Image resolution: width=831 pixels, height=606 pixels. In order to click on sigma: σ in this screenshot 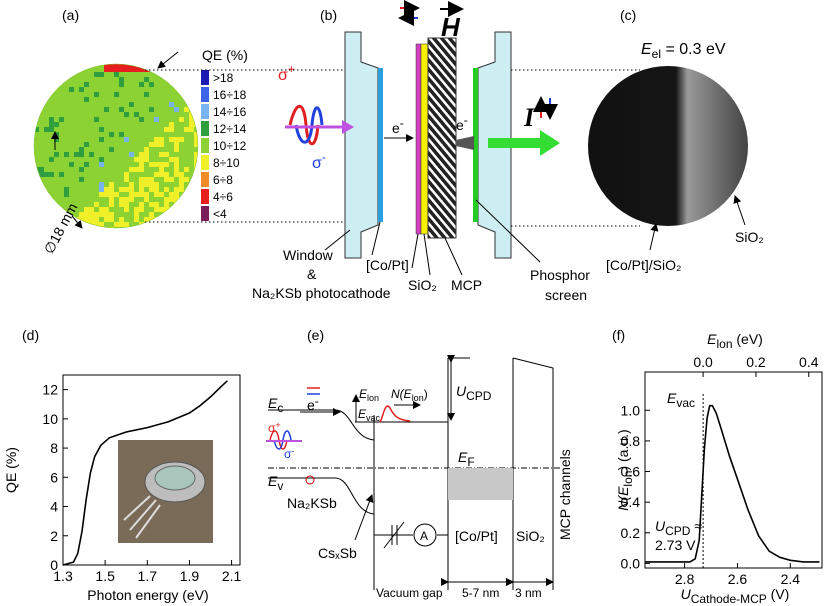, I will do `click(283, 75)`.